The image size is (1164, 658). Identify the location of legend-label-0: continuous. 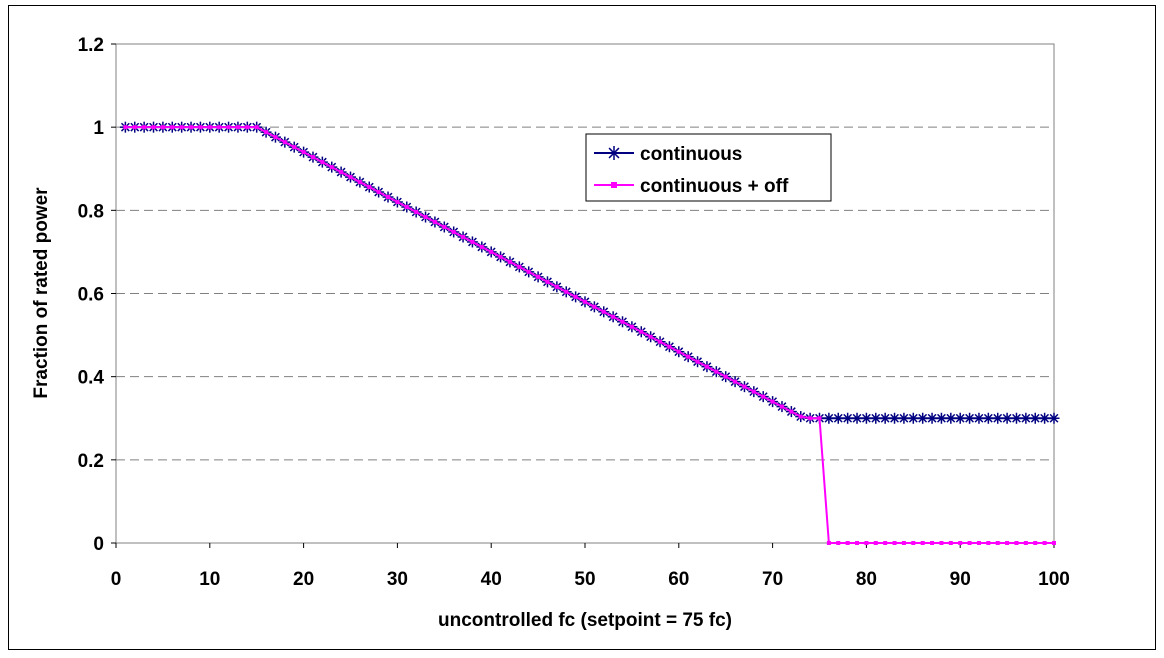
(691, 154).